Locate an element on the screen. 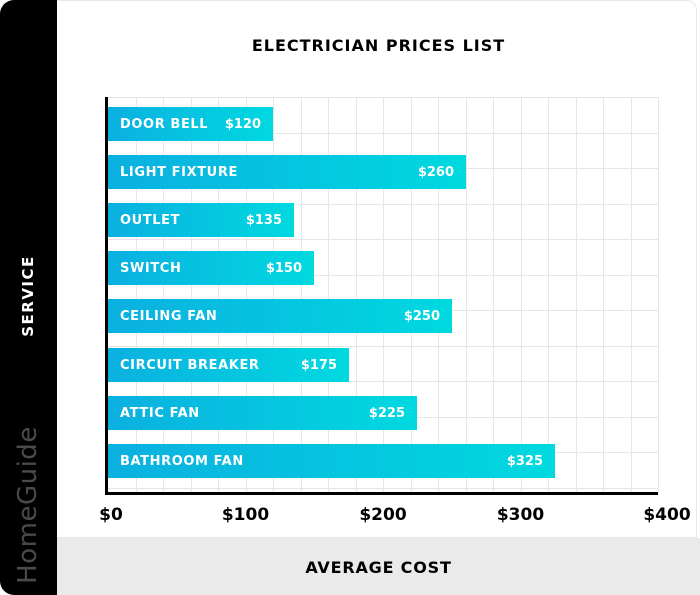 Image resolution: width=700 pixels, height=595 pixels. bar-value-label: $175 is located at coordinates (318, 365).